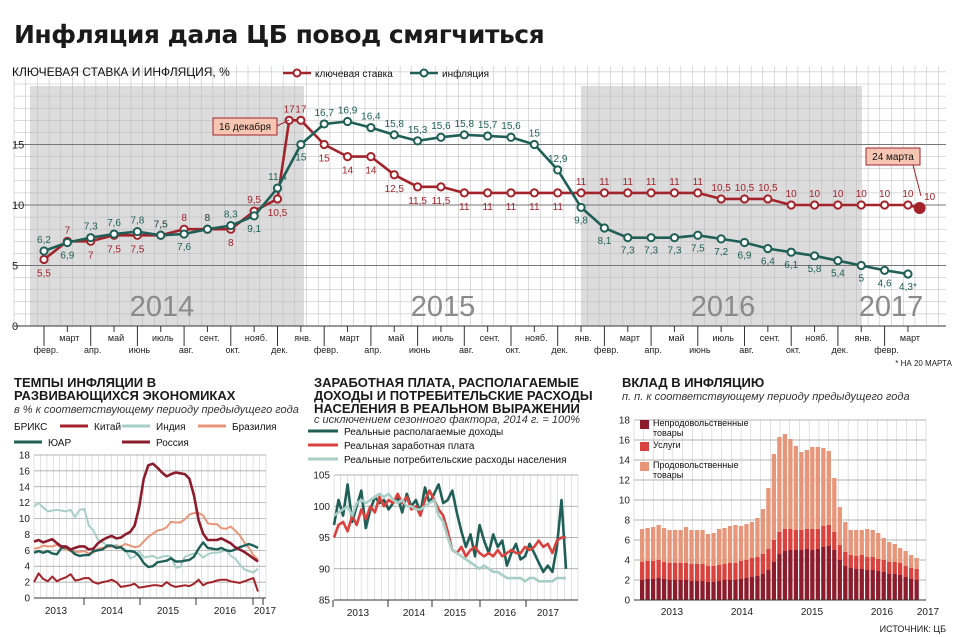  What do you see at coordinates (606, 350) in the screenshot?
I see `x-tick-label: февр.` at bounding box center [606, 350].